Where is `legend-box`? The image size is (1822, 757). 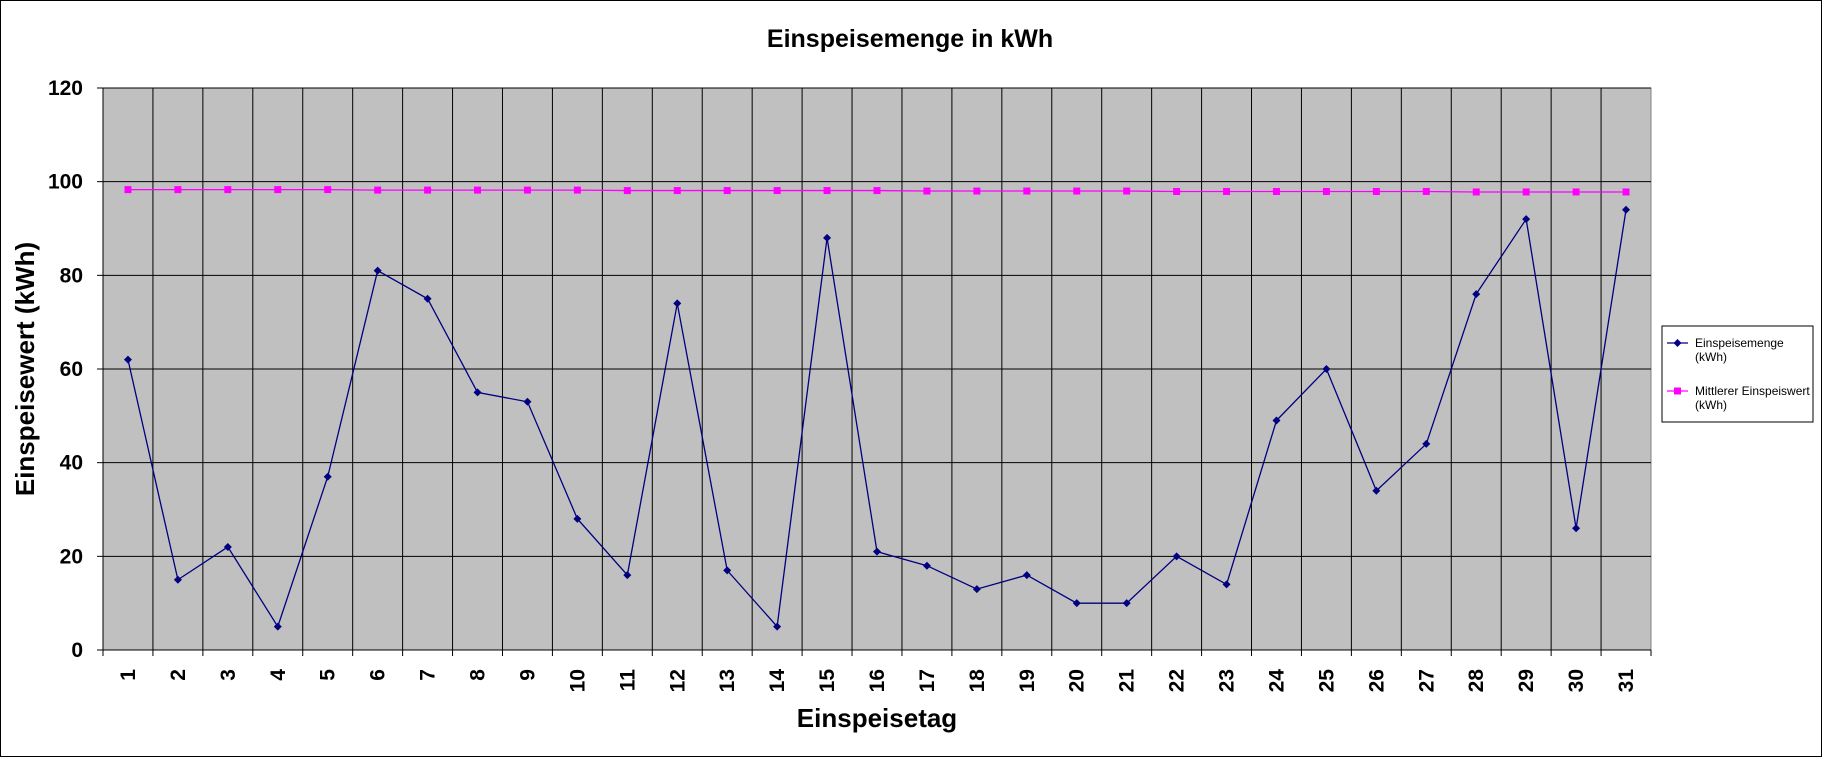
legend-box is located at coordinates (1737, 374).